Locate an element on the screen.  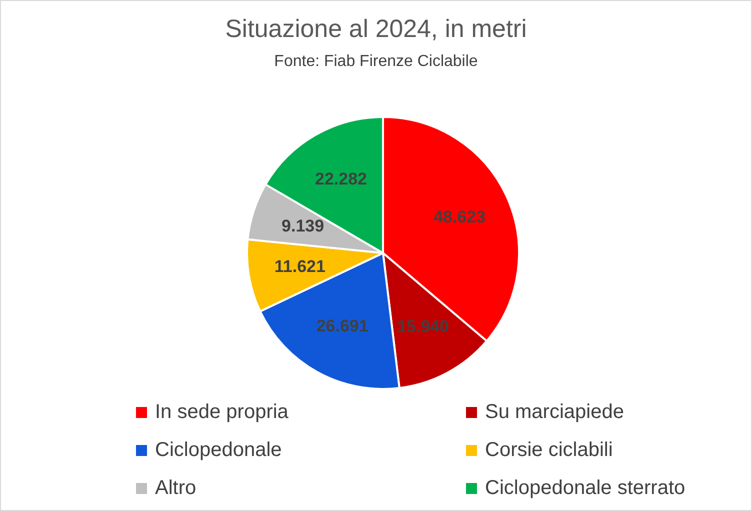
legend-label: Su marciapiede is located at coordinates (554, 412).